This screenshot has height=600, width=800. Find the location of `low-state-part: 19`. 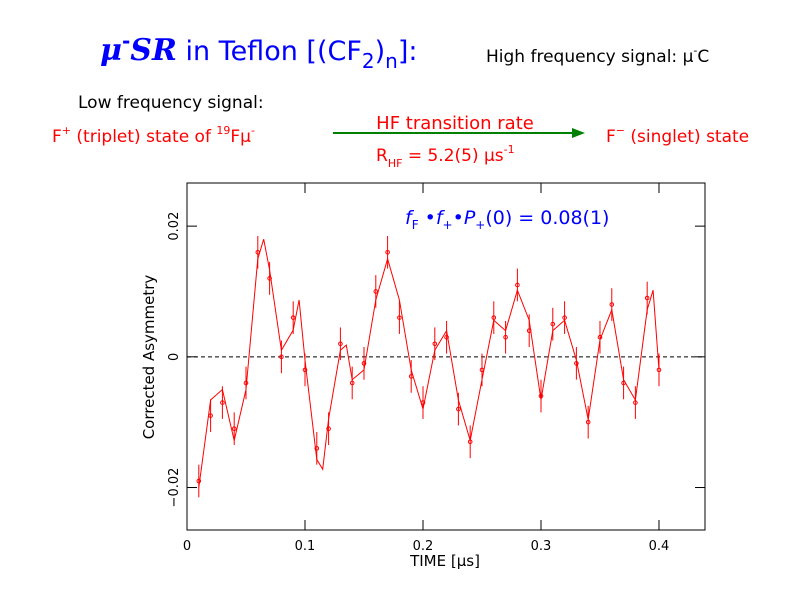

low-state-part: 19 is located at coordinates (223, 130).